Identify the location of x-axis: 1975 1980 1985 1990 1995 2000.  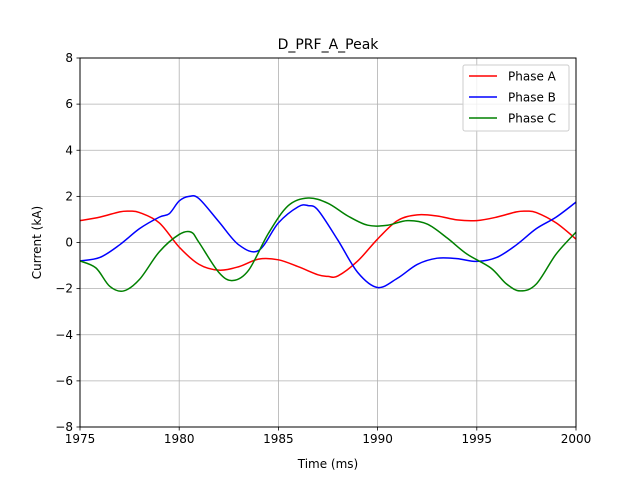
(328, 436).